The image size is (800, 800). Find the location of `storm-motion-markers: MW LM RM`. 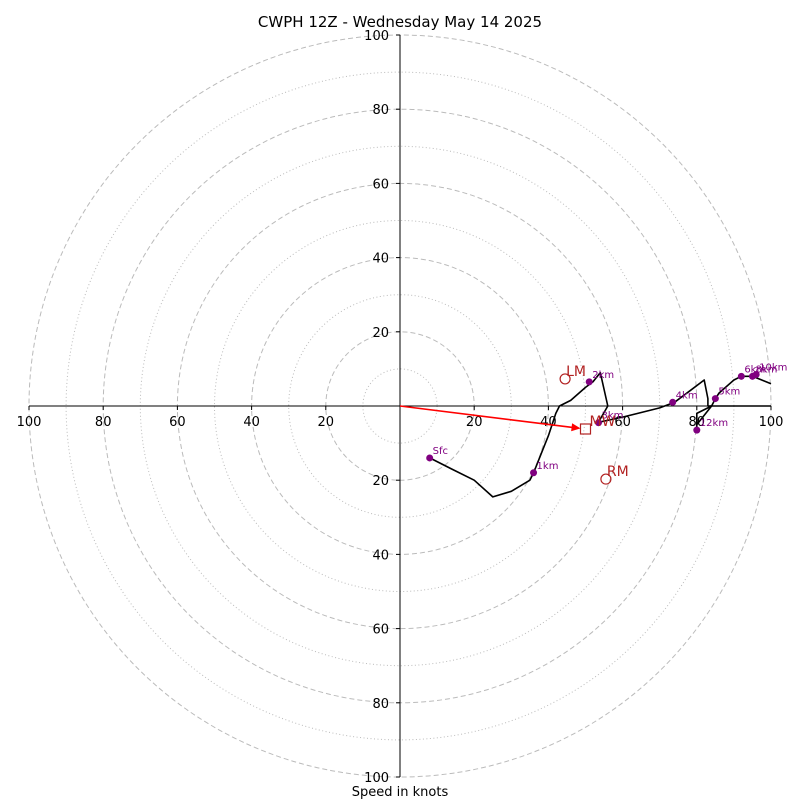

storm-motion-markers: MW LM RM is located at coordinates (514, 424).